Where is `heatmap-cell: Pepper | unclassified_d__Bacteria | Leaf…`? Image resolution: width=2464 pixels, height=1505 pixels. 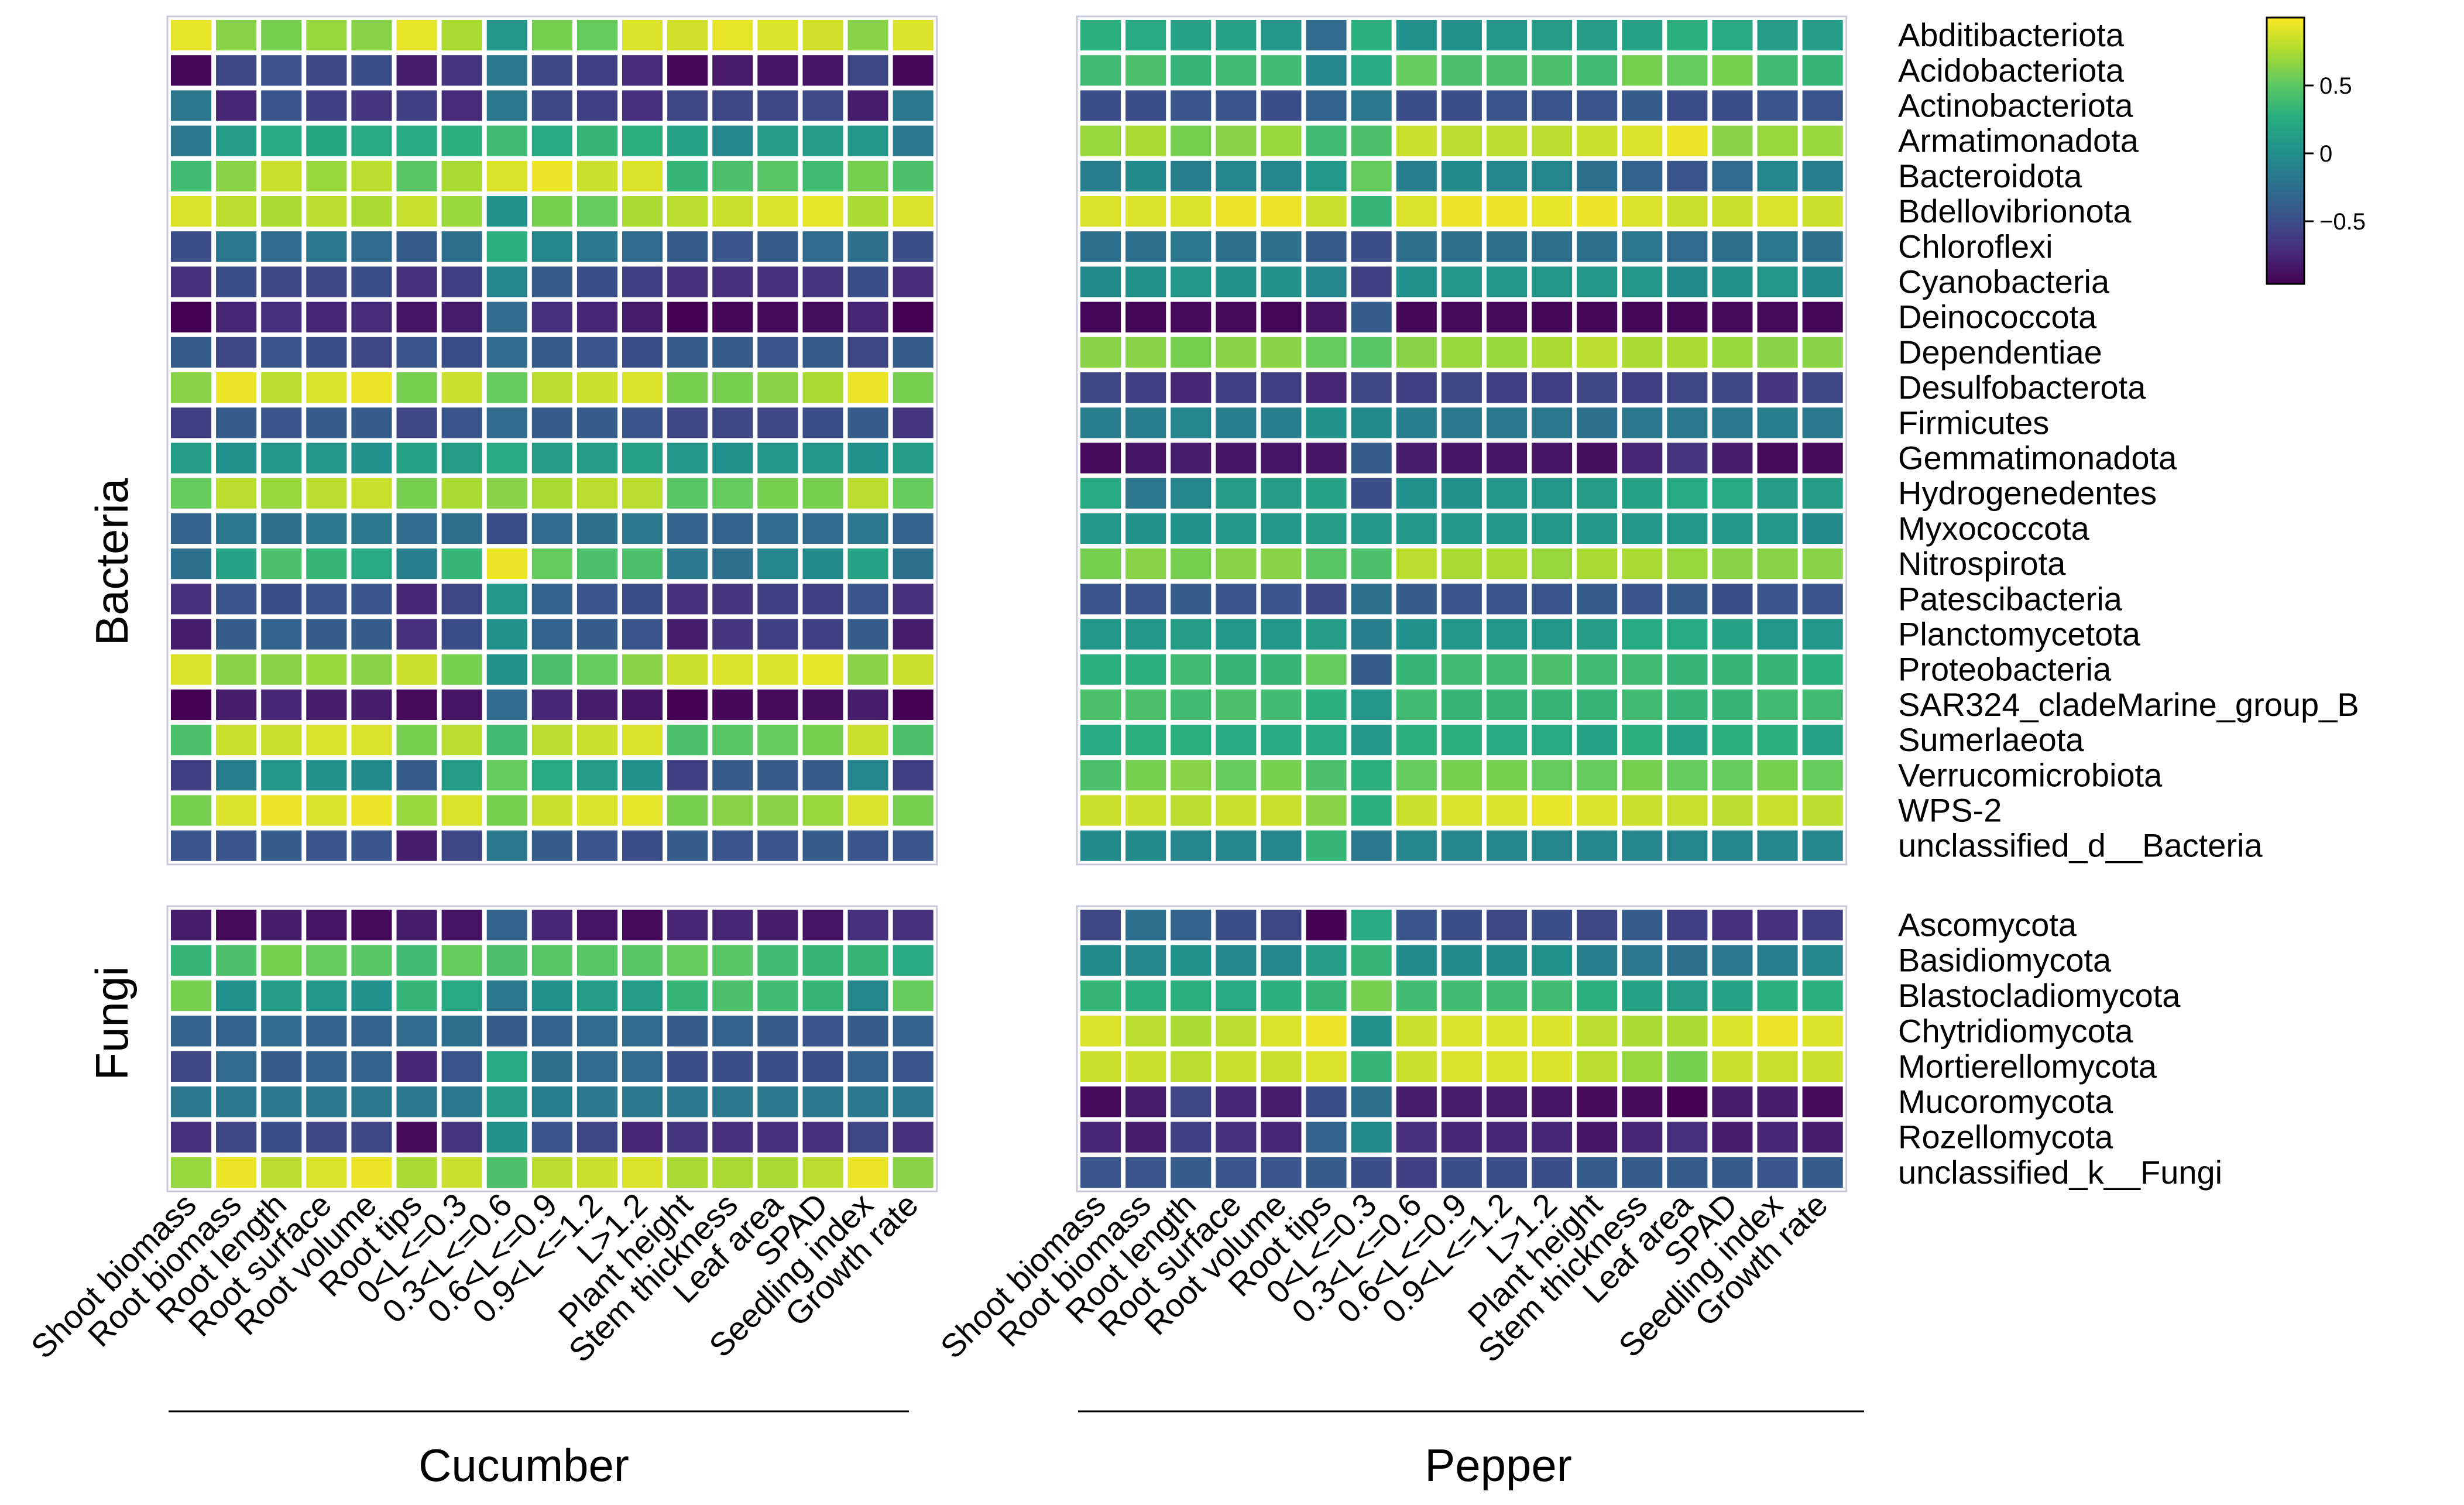 heatmap-cell: Pepper | unclassified_d__Bacteria | Leaf… is located at coordinates (1687, 846).